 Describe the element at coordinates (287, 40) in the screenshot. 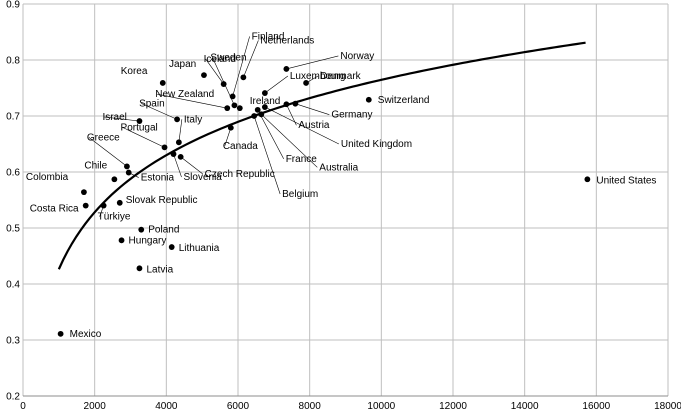

I see `point-label: Netherlands` at that location.